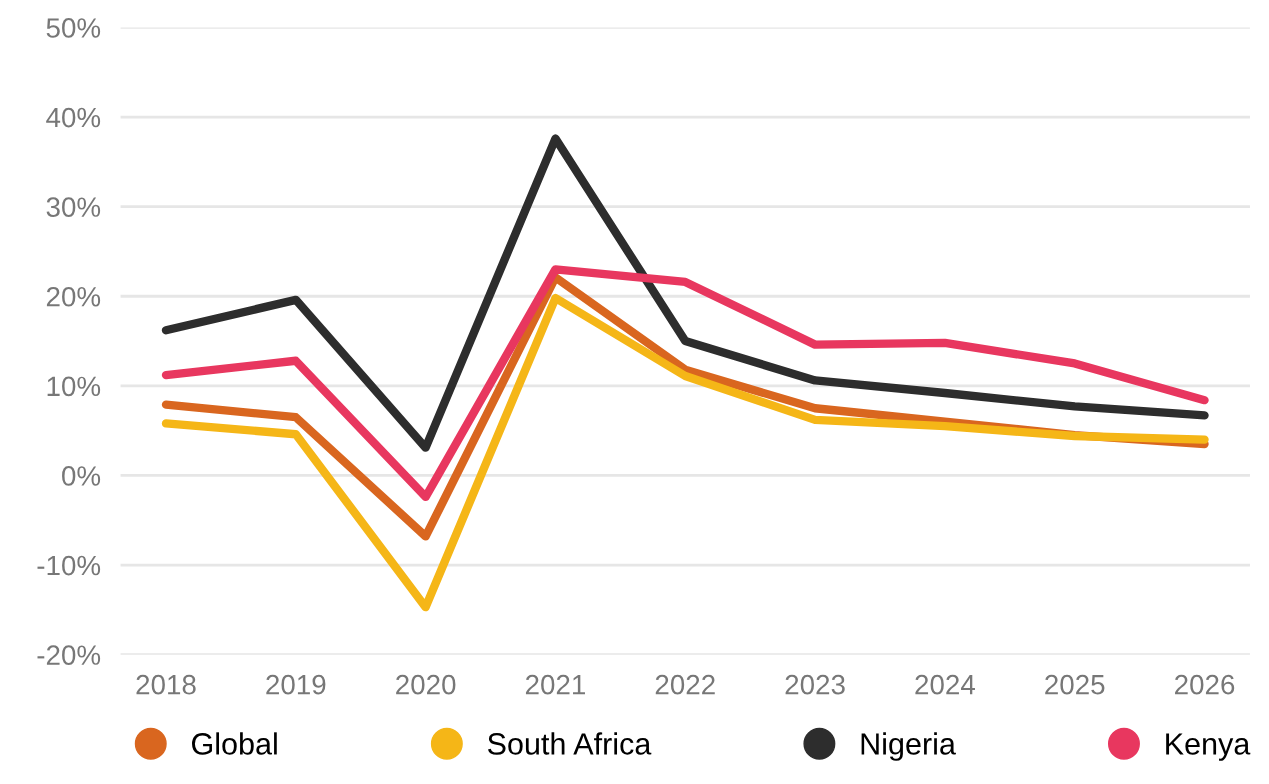  I want to click on y-tick-label: 20%, so click(73, 296).